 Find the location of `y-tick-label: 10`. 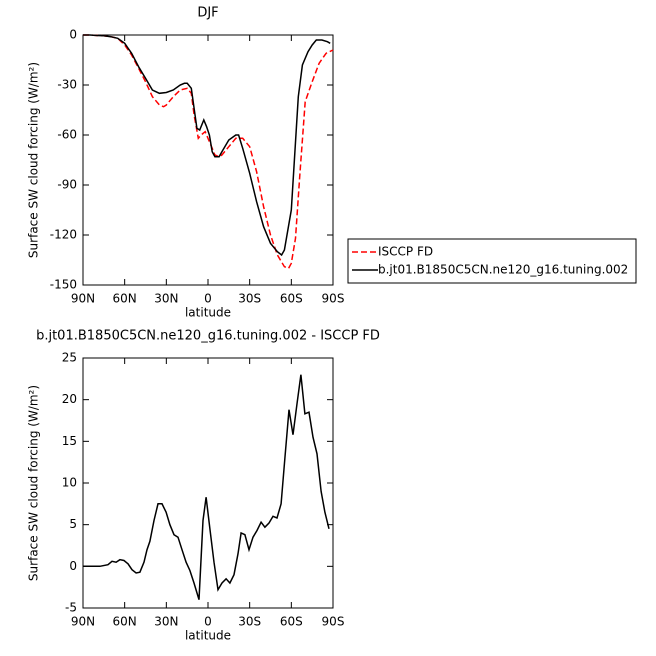

y-tick-label: 10 is located at coordinates (69, 483).